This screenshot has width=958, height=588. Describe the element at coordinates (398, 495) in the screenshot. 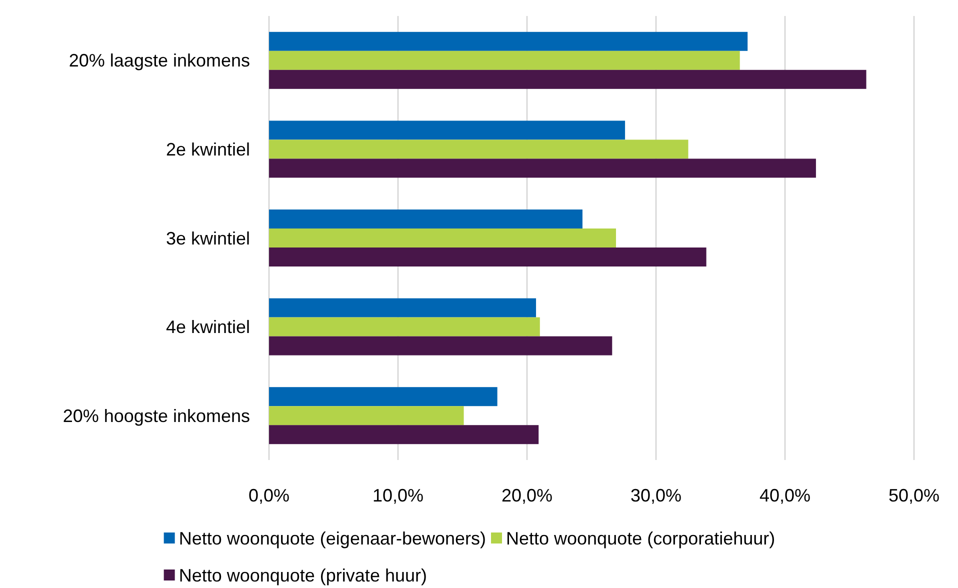

I see `x-tick-label: 10,0%` at that location.